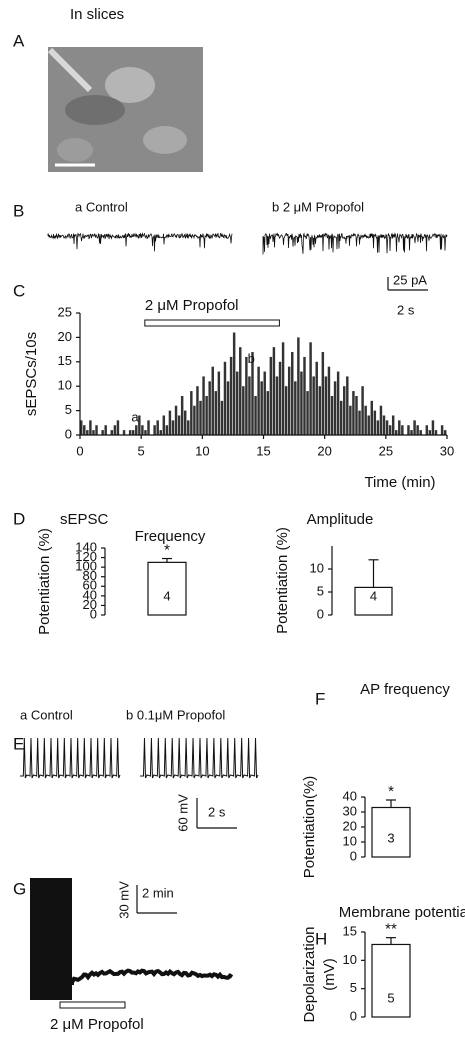  Describe the element at coordinates (202, 450) in the screenshot. I see `x-tick-label: 10` at that location.